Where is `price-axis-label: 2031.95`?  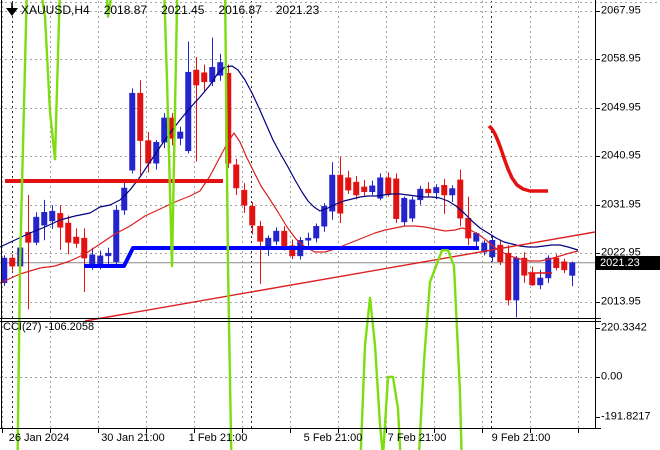 price-axis-label: 2031.95 is located at coordinates (621, 204).